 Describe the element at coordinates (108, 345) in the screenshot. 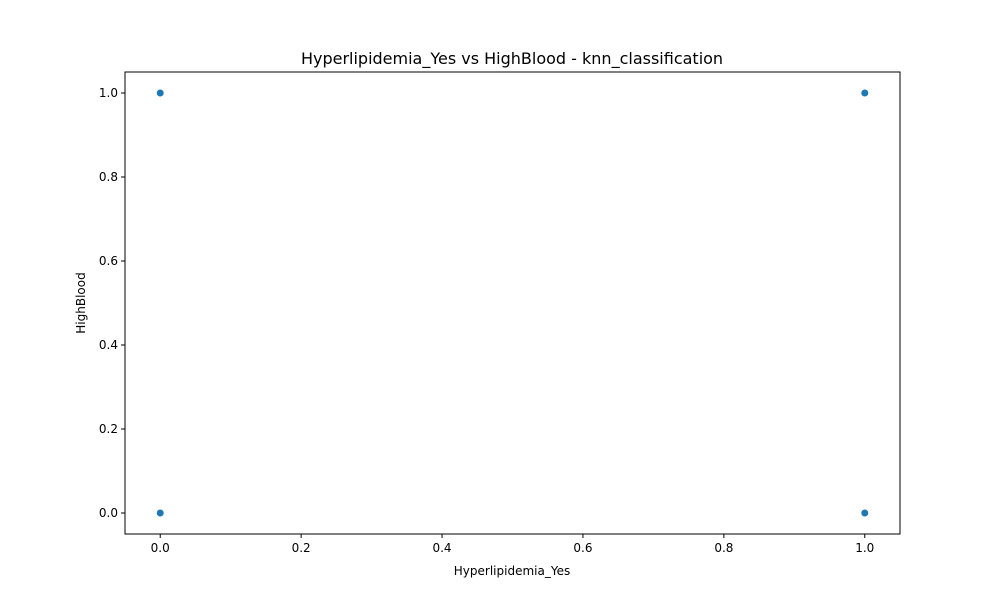

I see `y-tick-label: 0.4` at that location.